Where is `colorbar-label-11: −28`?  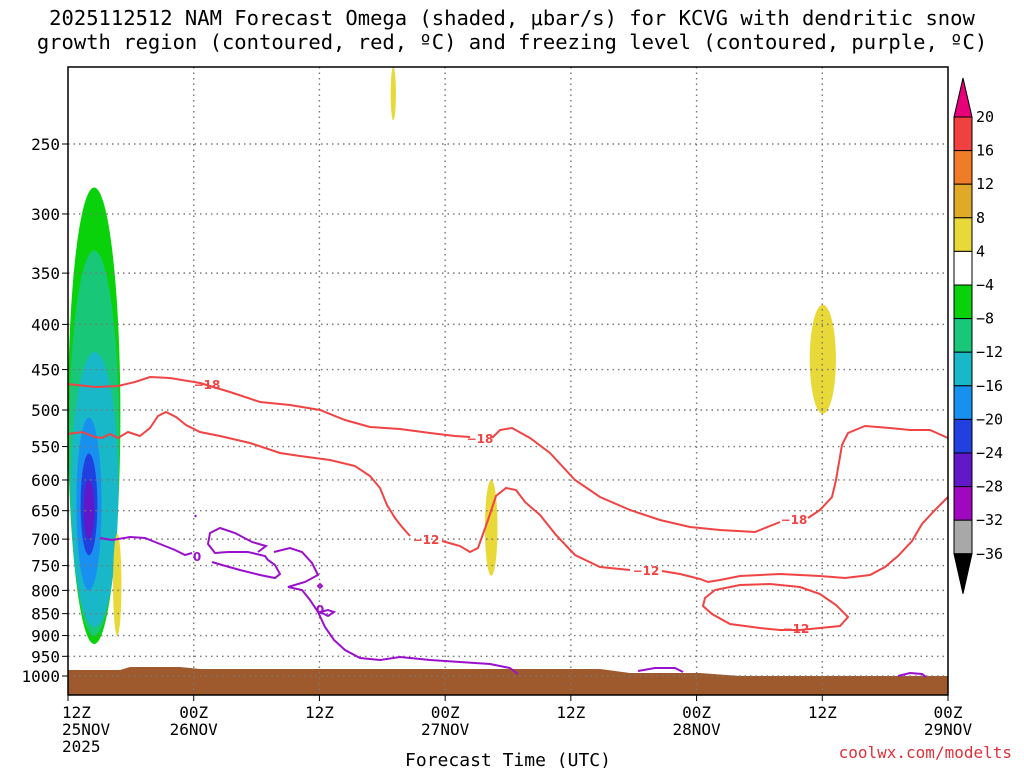 colorbar-label-11: −28 is located at coordinates (989, 487).